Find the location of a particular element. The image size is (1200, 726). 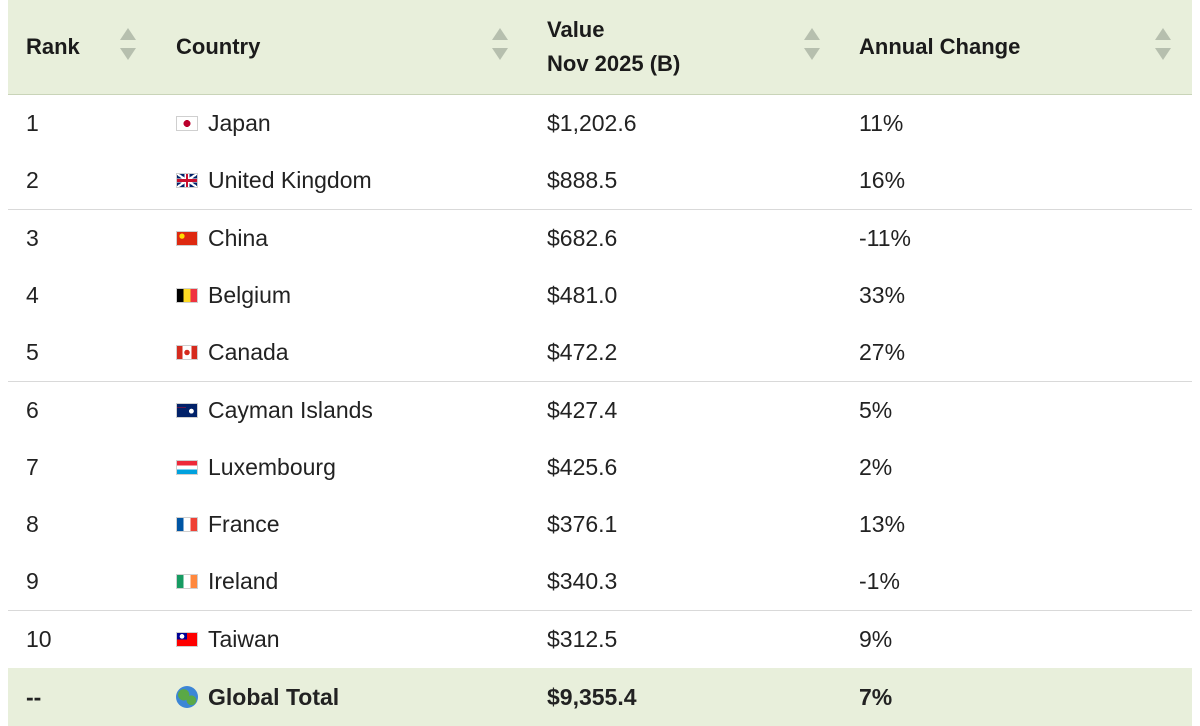

annual-change-cell-text: 27% is located at coordinates (882, 352).